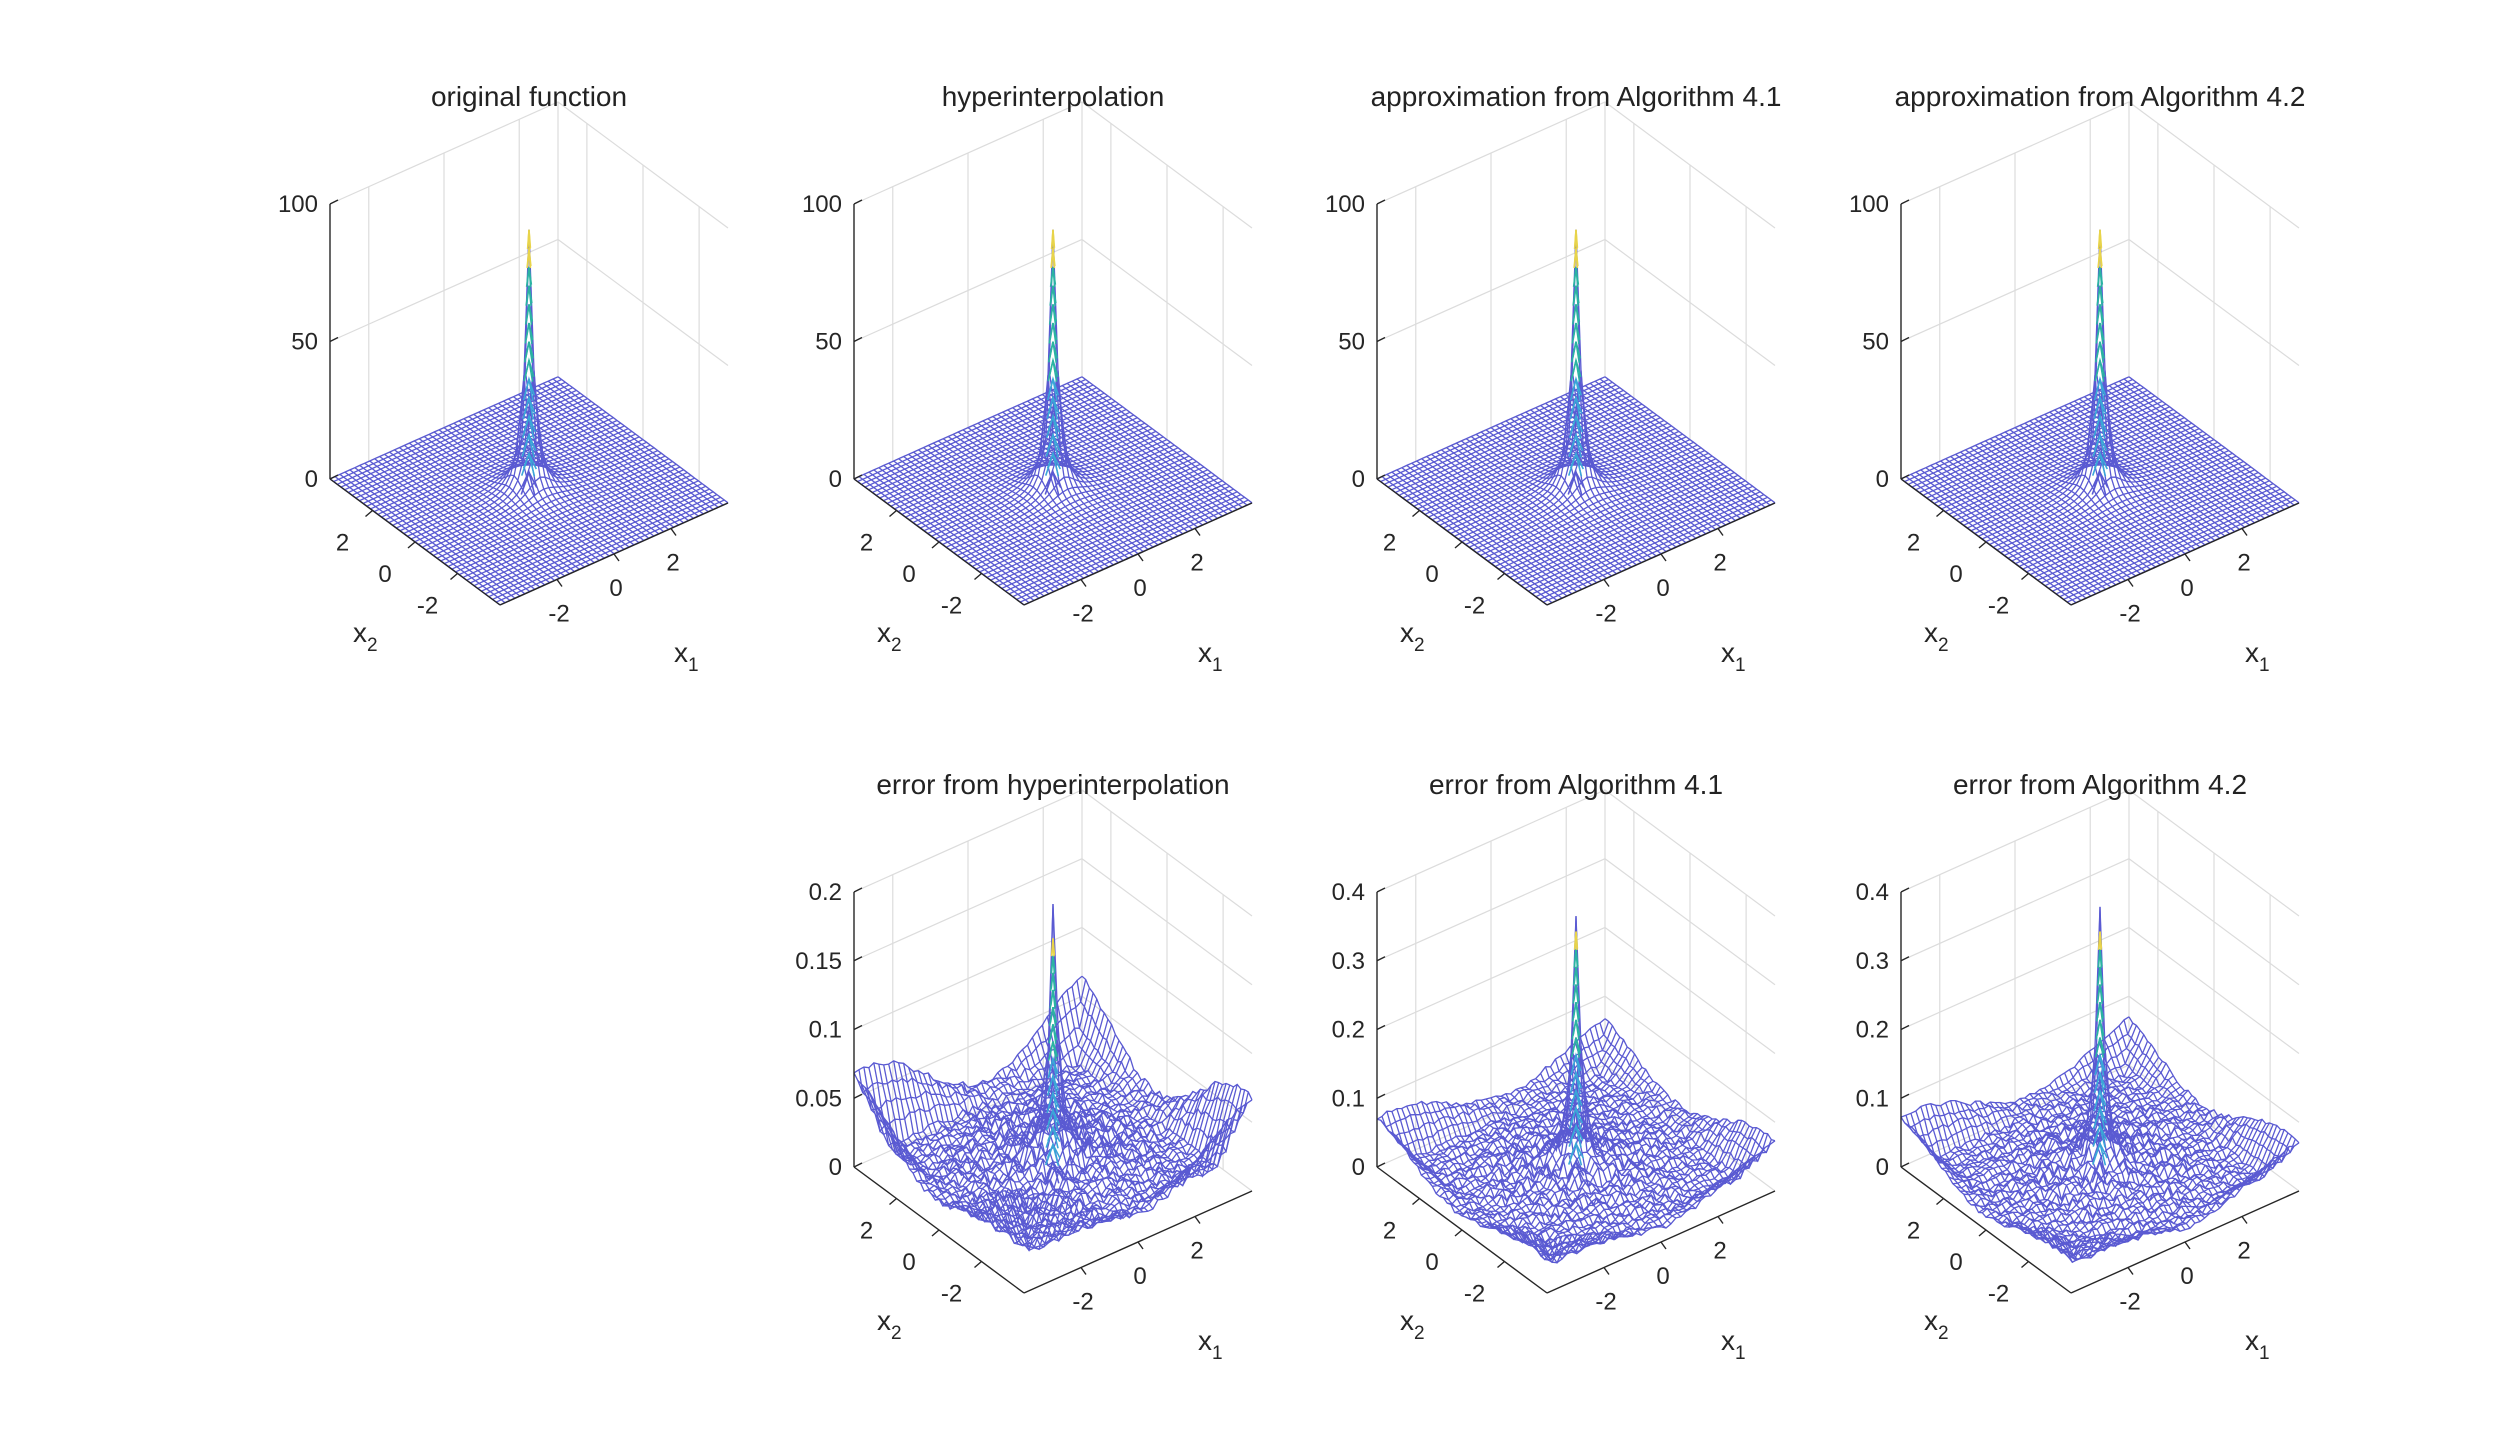  Describe the element at coordinates (1605, 614) in the screenshot. I see `x1-tick-label: -2` at that location.